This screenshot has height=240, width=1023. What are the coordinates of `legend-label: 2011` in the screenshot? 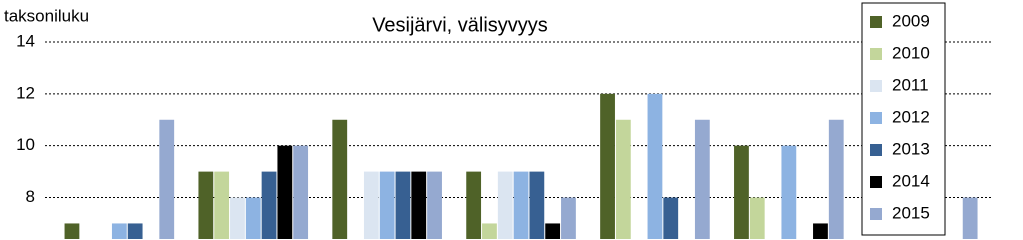 It's located at (910, 84).